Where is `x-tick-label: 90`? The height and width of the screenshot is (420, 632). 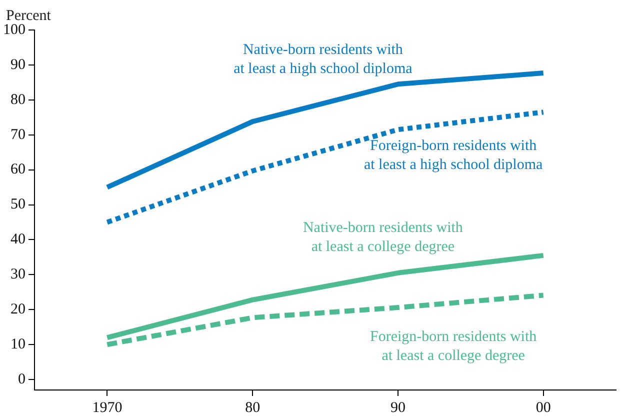 x-tick-label: 90 is located at coordinates (398, 408).